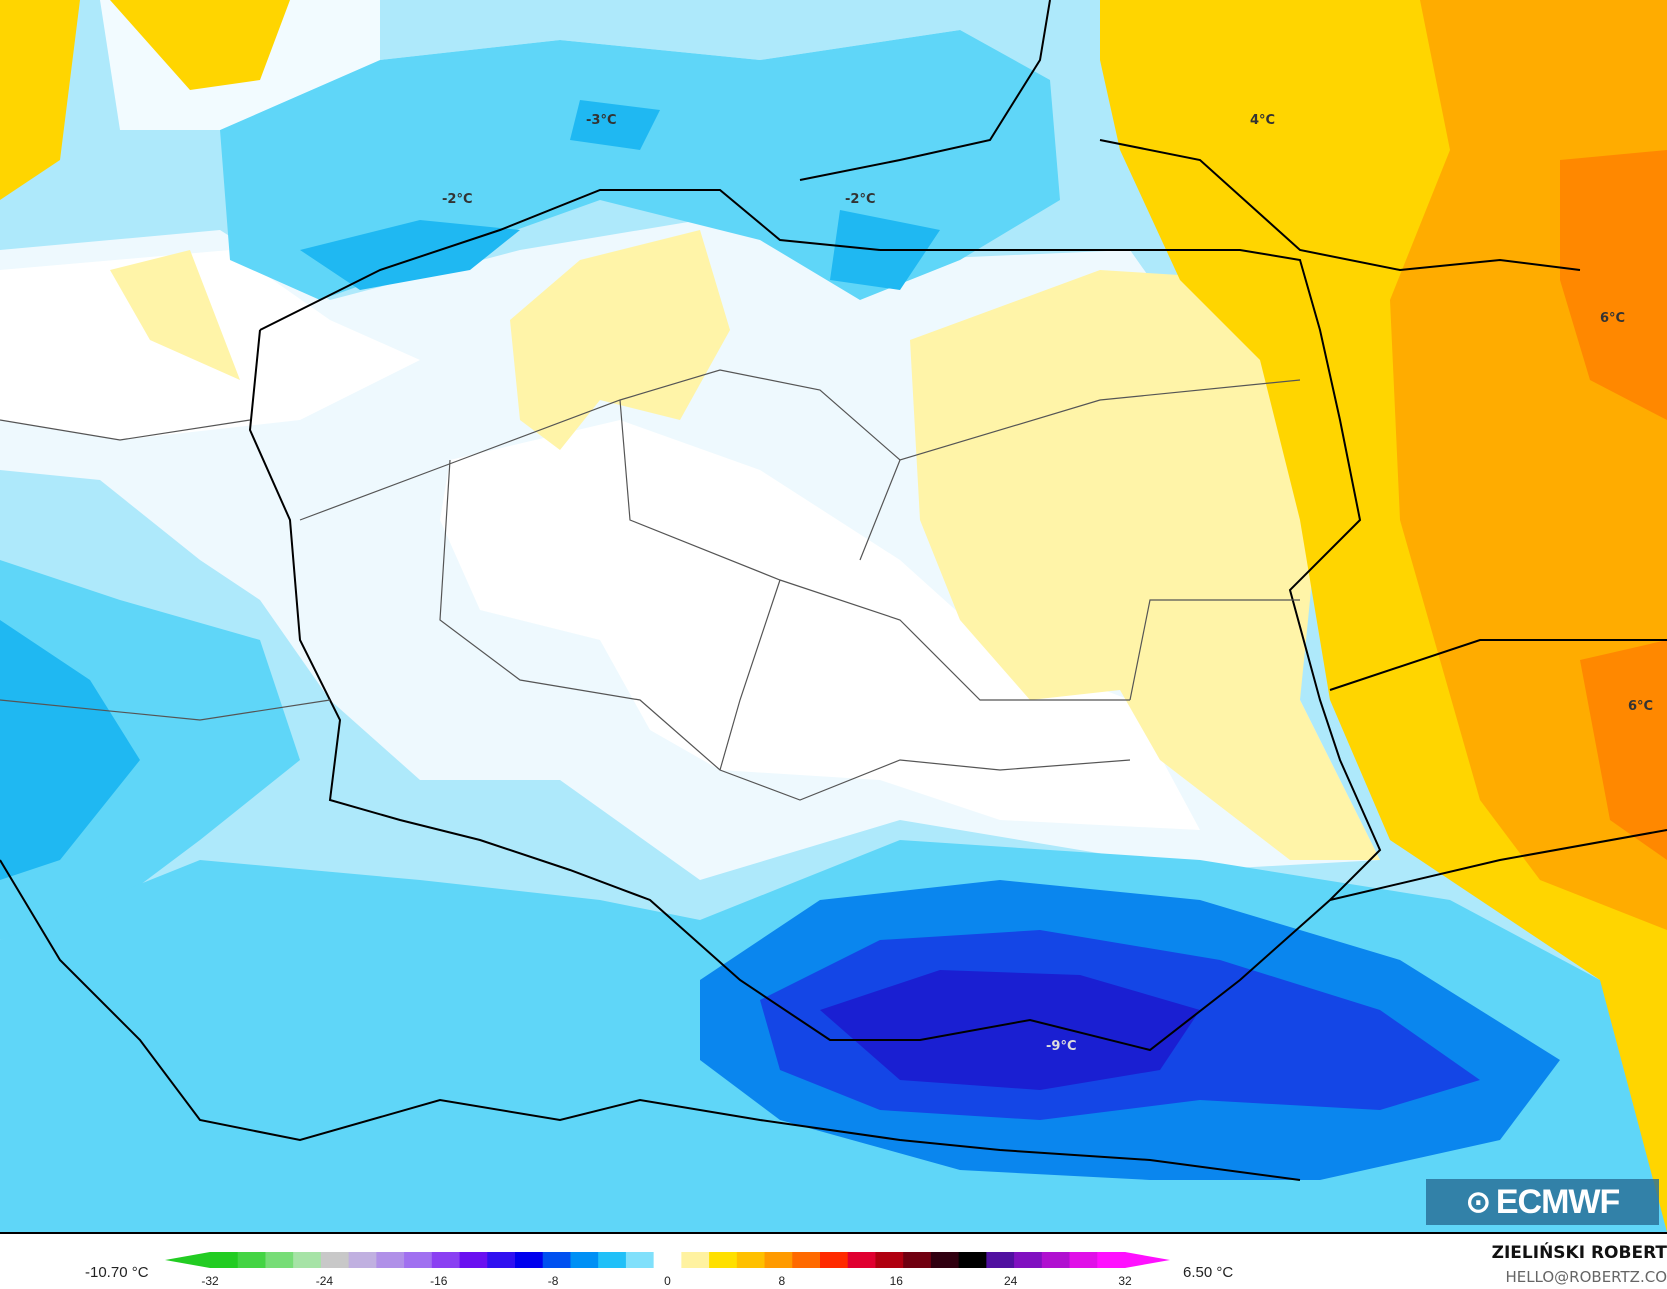  I want to click on ecmwf-symbol-icon: ⊙, so click(1478, 1202).